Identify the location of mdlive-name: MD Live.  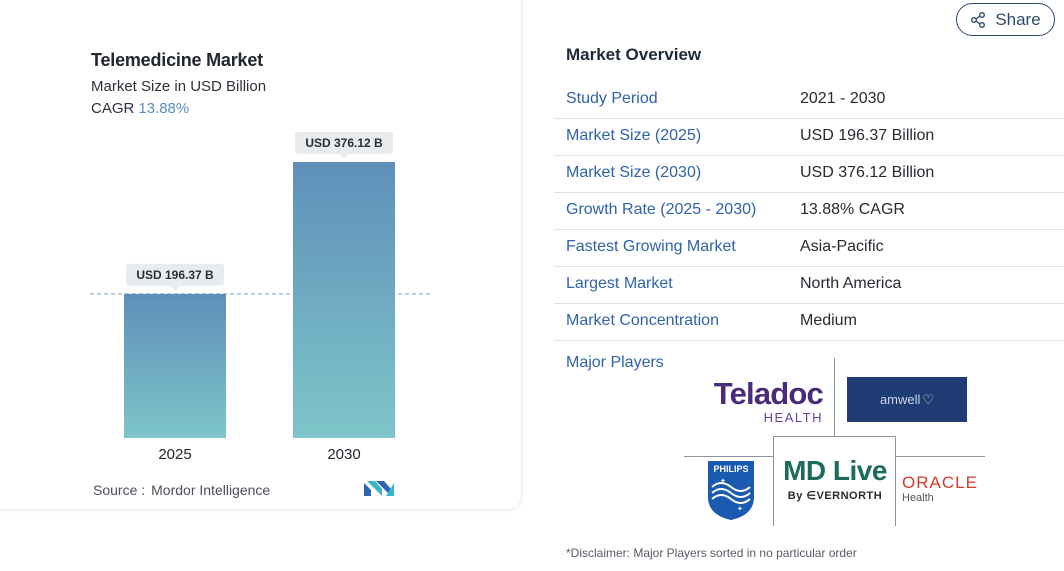
(835, 470).